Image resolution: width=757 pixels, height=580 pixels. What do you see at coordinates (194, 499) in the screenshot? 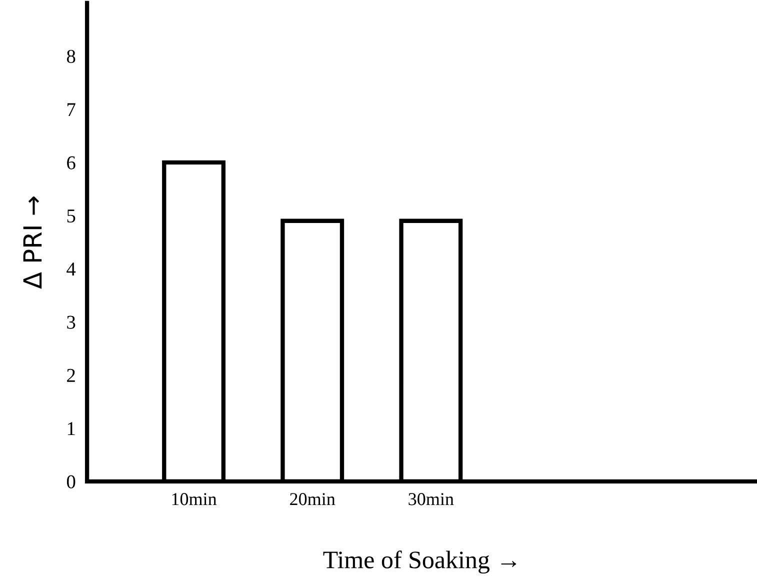
I see `x-tick-label: 10min` at bounding box center [194, 499].